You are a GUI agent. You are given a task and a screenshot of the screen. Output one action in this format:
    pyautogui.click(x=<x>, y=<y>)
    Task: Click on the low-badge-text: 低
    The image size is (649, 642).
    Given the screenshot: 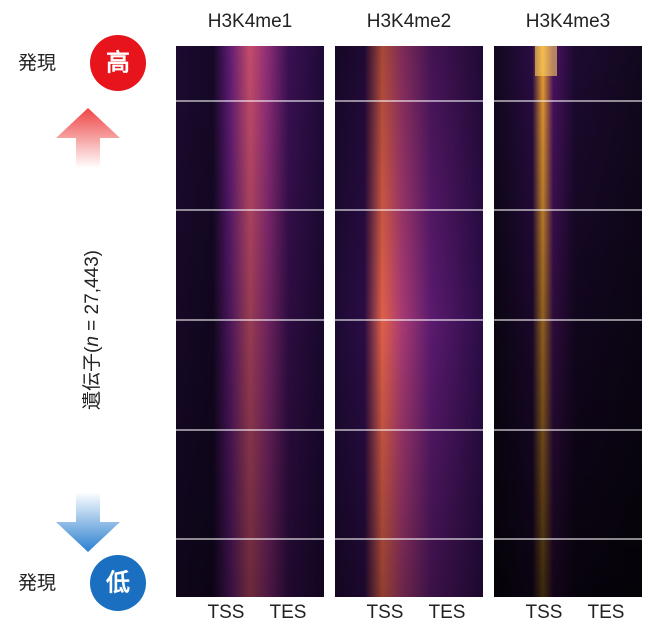 What is the action you would take?
    pyautogui.click(x=117, y=582)
    